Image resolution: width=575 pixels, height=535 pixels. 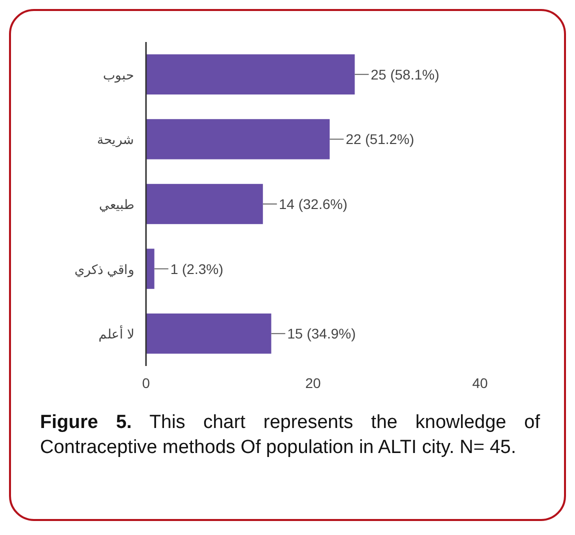 What do you see at coordinates (116, 204) in the screenshot?
I see `y-tick-label: طبيعي` at bounding box center [116, 204].